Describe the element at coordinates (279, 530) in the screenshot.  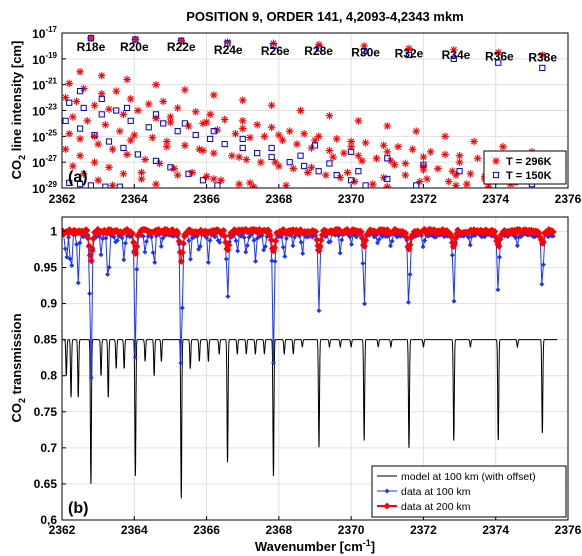
I see `x-tick-label: 2368` at that location.